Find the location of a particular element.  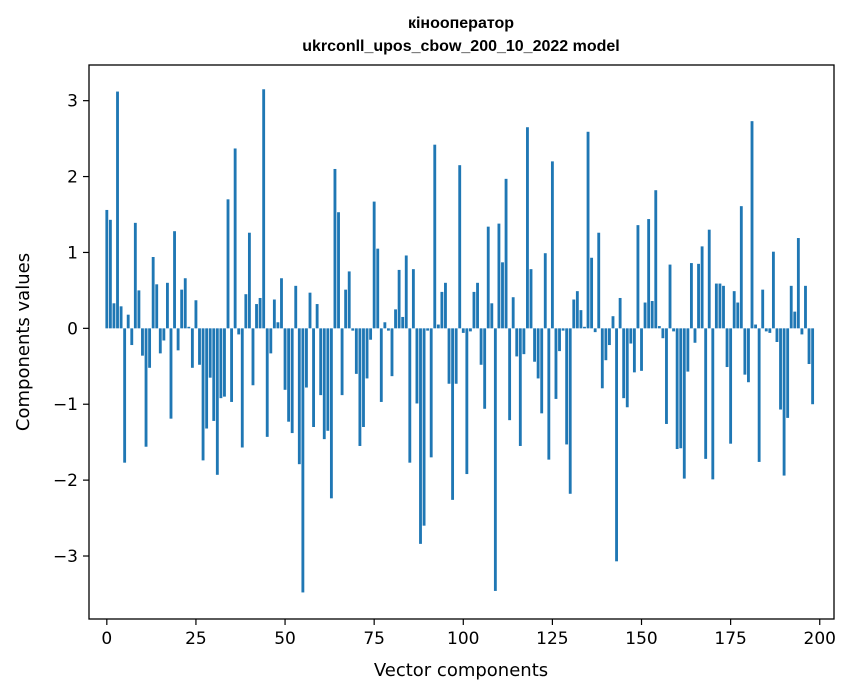

x-tick-label: 150 is located at coordinates (641, 639).